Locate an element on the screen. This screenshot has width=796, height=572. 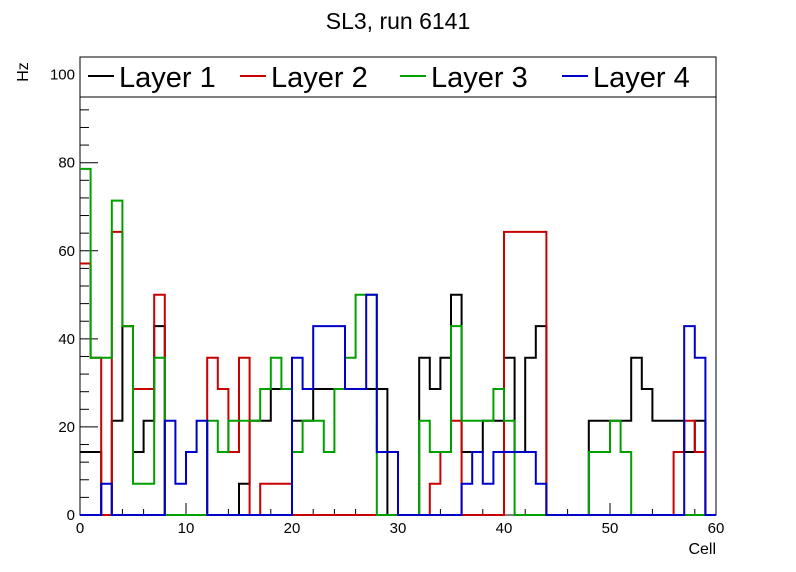
x-tick-label: 60 is located at coordinates (716, 528).